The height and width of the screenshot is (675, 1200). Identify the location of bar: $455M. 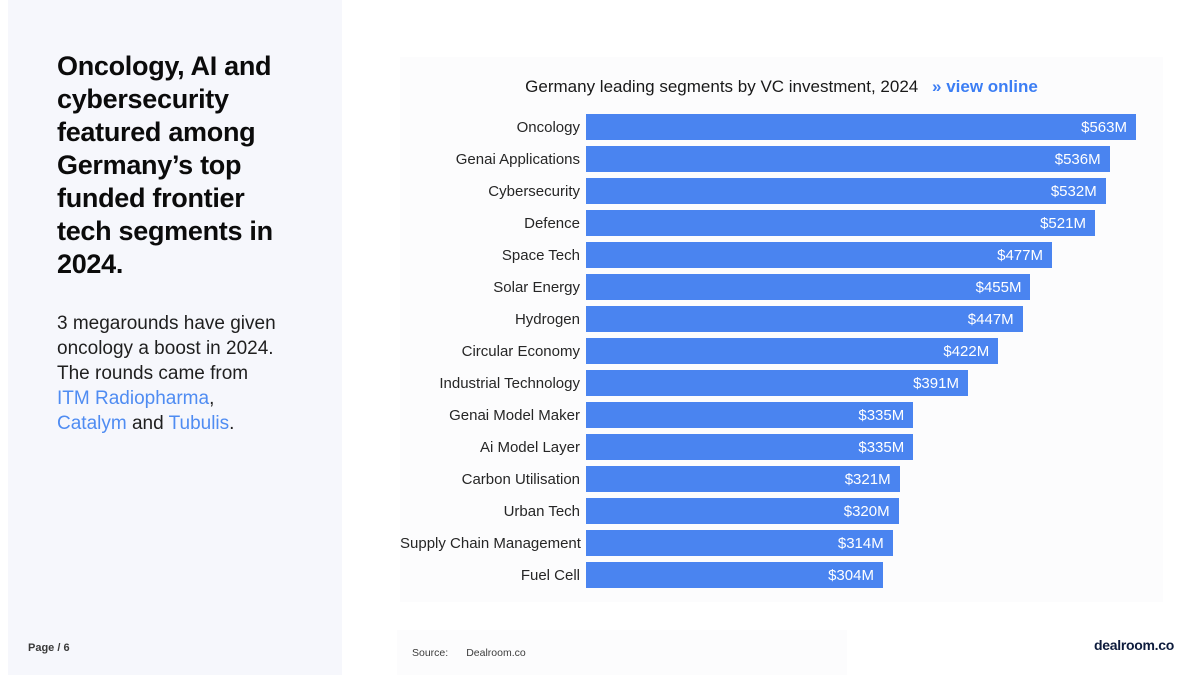
(808, 287).